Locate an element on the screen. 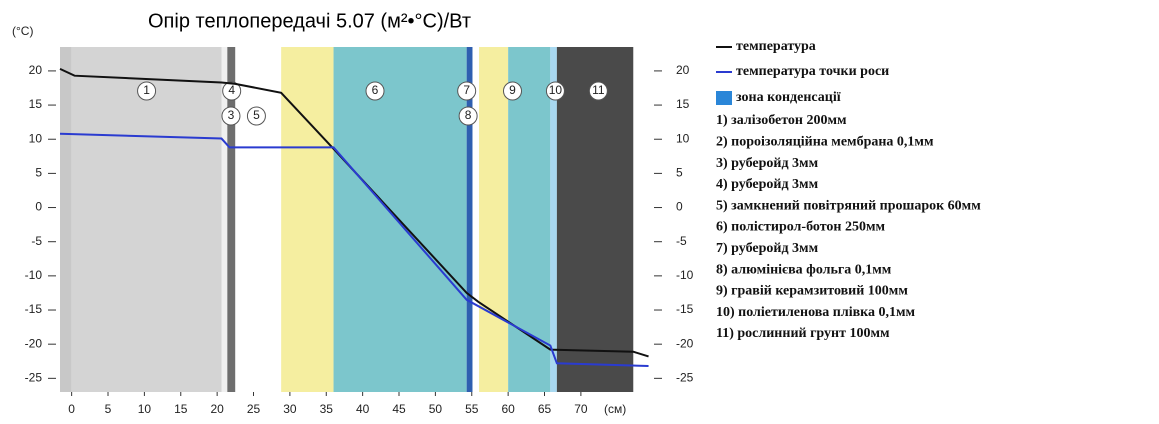 The height and width of the screenshot is (424, 1159). layer-marker-label: 10 is located at coordinates (556, 90).